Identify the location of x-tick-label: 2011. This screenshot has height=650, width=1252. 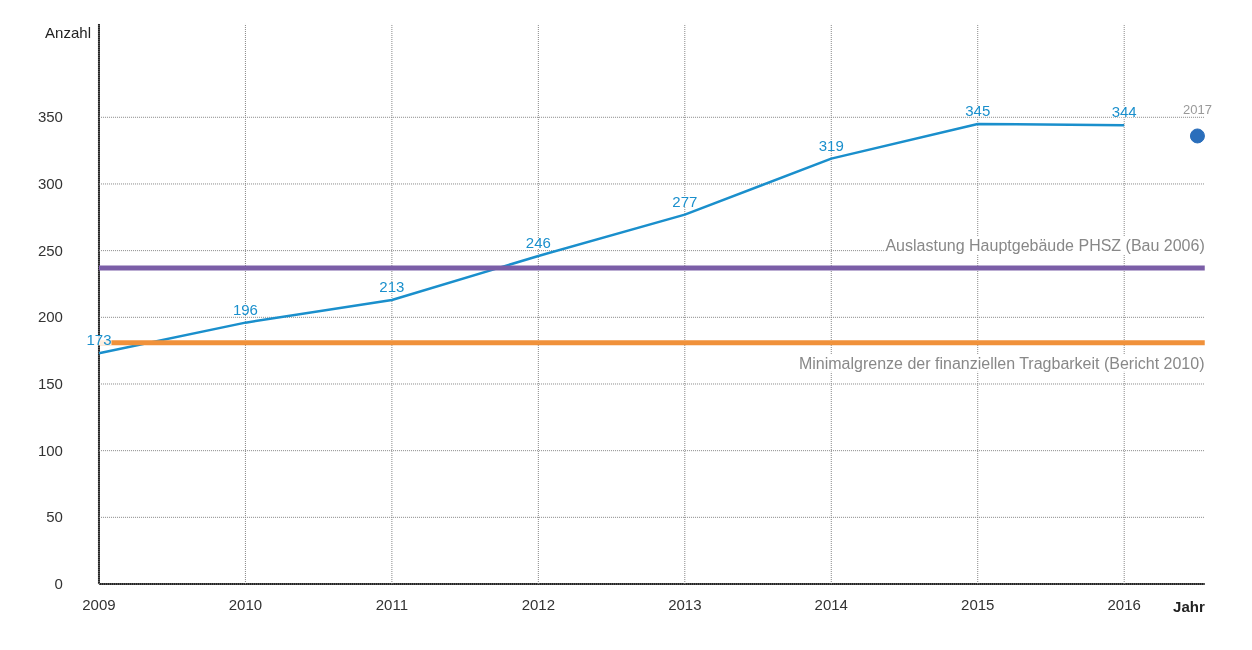
(392, 605).